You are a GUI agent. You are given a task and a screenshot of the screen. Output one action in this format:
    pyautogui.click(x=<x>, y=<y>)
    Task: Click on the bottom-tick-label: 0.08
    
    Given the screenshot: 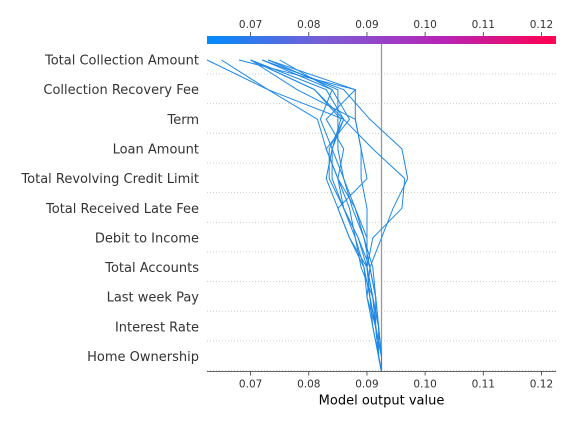 What is the action you would take?
    pyautogui.click(x=308, y=385)
    